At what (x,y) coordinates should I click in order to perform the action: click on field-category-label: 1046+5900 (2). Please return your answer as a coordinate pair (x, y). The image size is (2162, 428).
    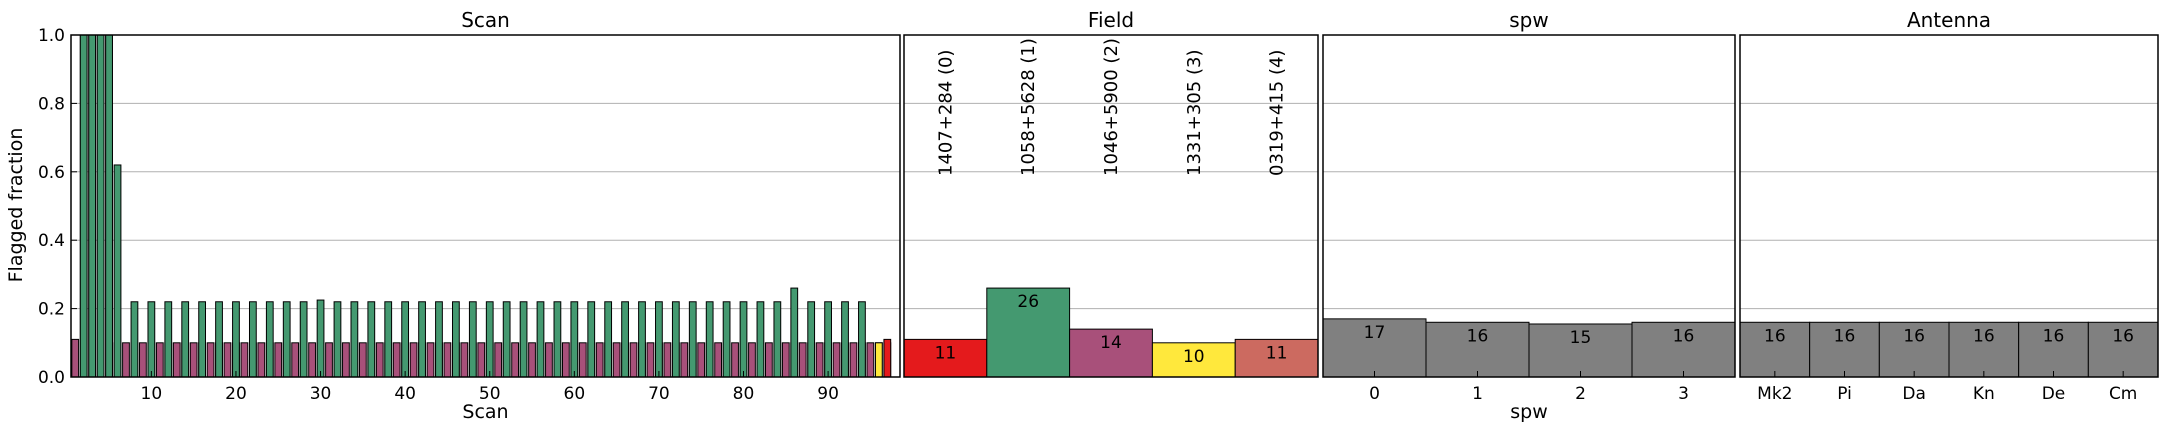
    Looking at the image, I should click on (1111, 107).